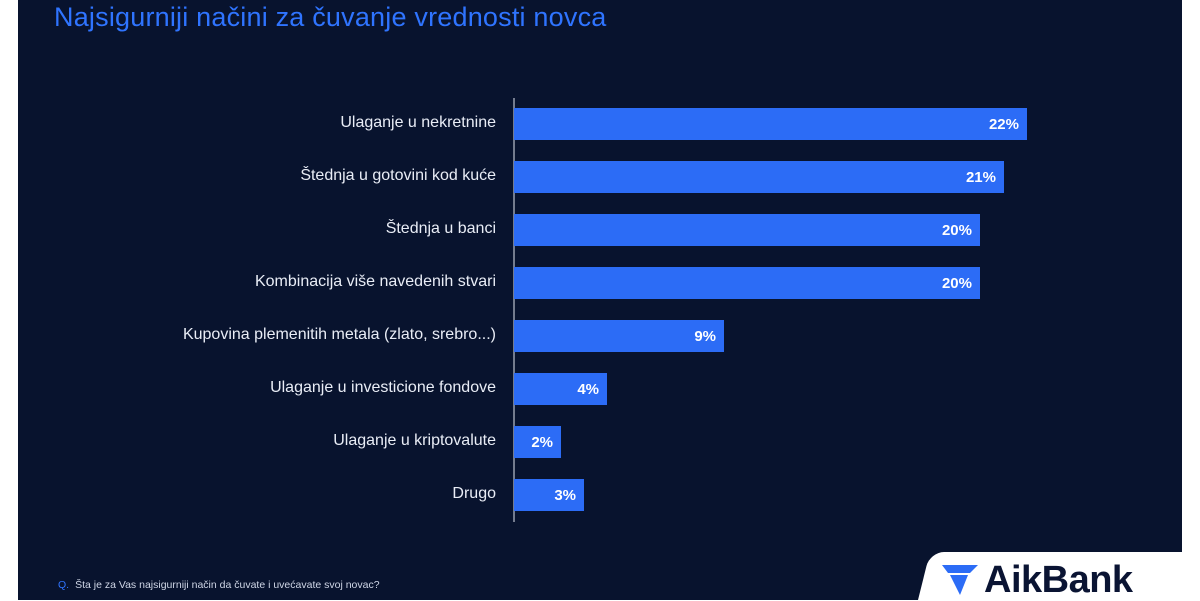 This screenshot has height=601, width=1200. I want to click on value-label-4: 20%, so click(957, 283).